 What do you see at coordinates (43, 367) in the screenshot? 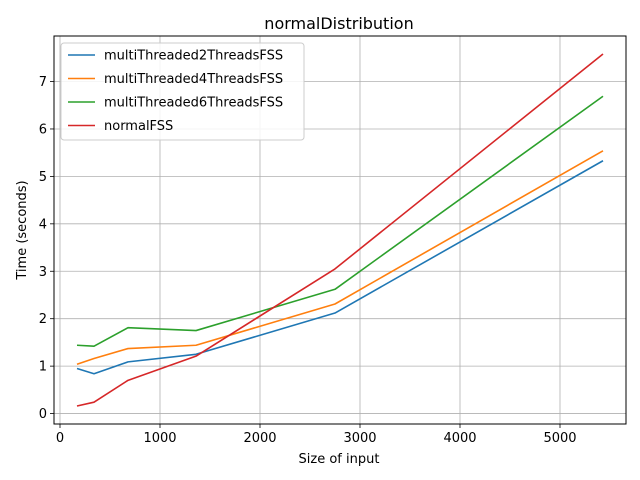
I see `y-tick-label: 1` at bounding box center [43, 367].